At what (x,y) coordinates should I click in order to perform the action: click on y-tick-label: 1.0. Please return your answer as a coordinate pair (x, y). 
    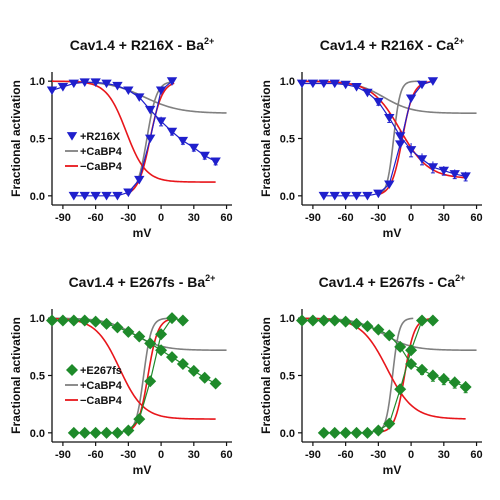
    Looking at the image, I should click on (37, 319).